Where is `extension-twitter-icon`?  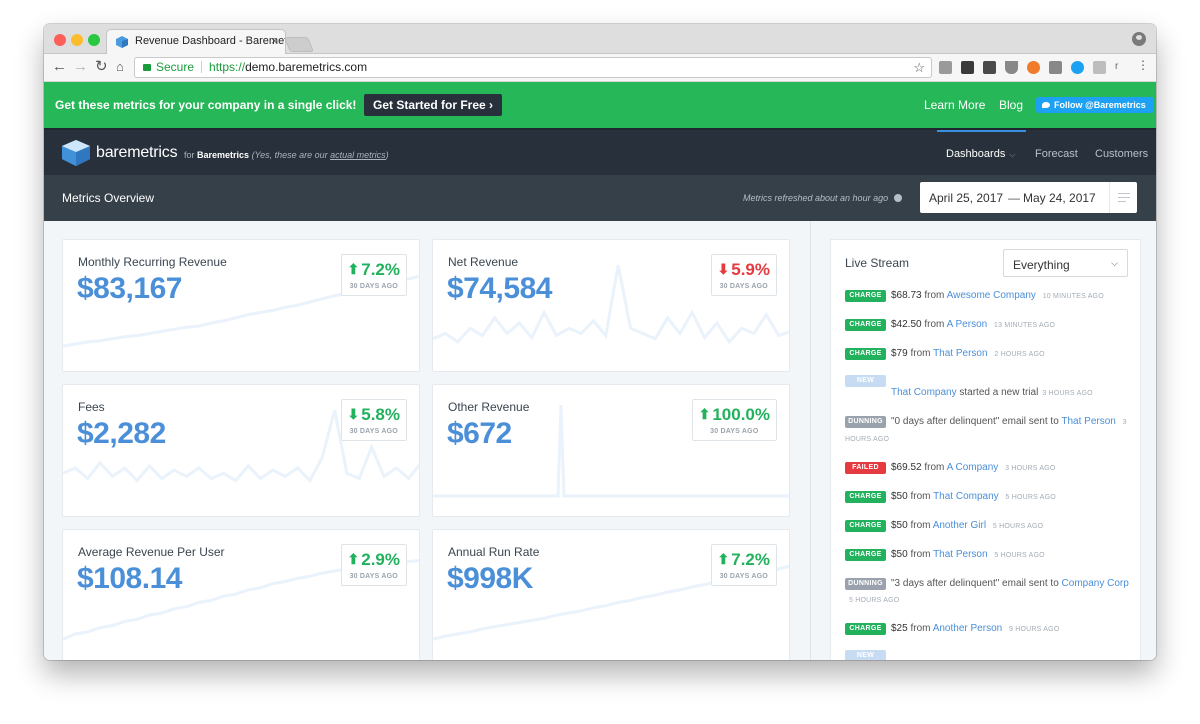
extension-twitter-icon is located at coordinates (1077, 67).